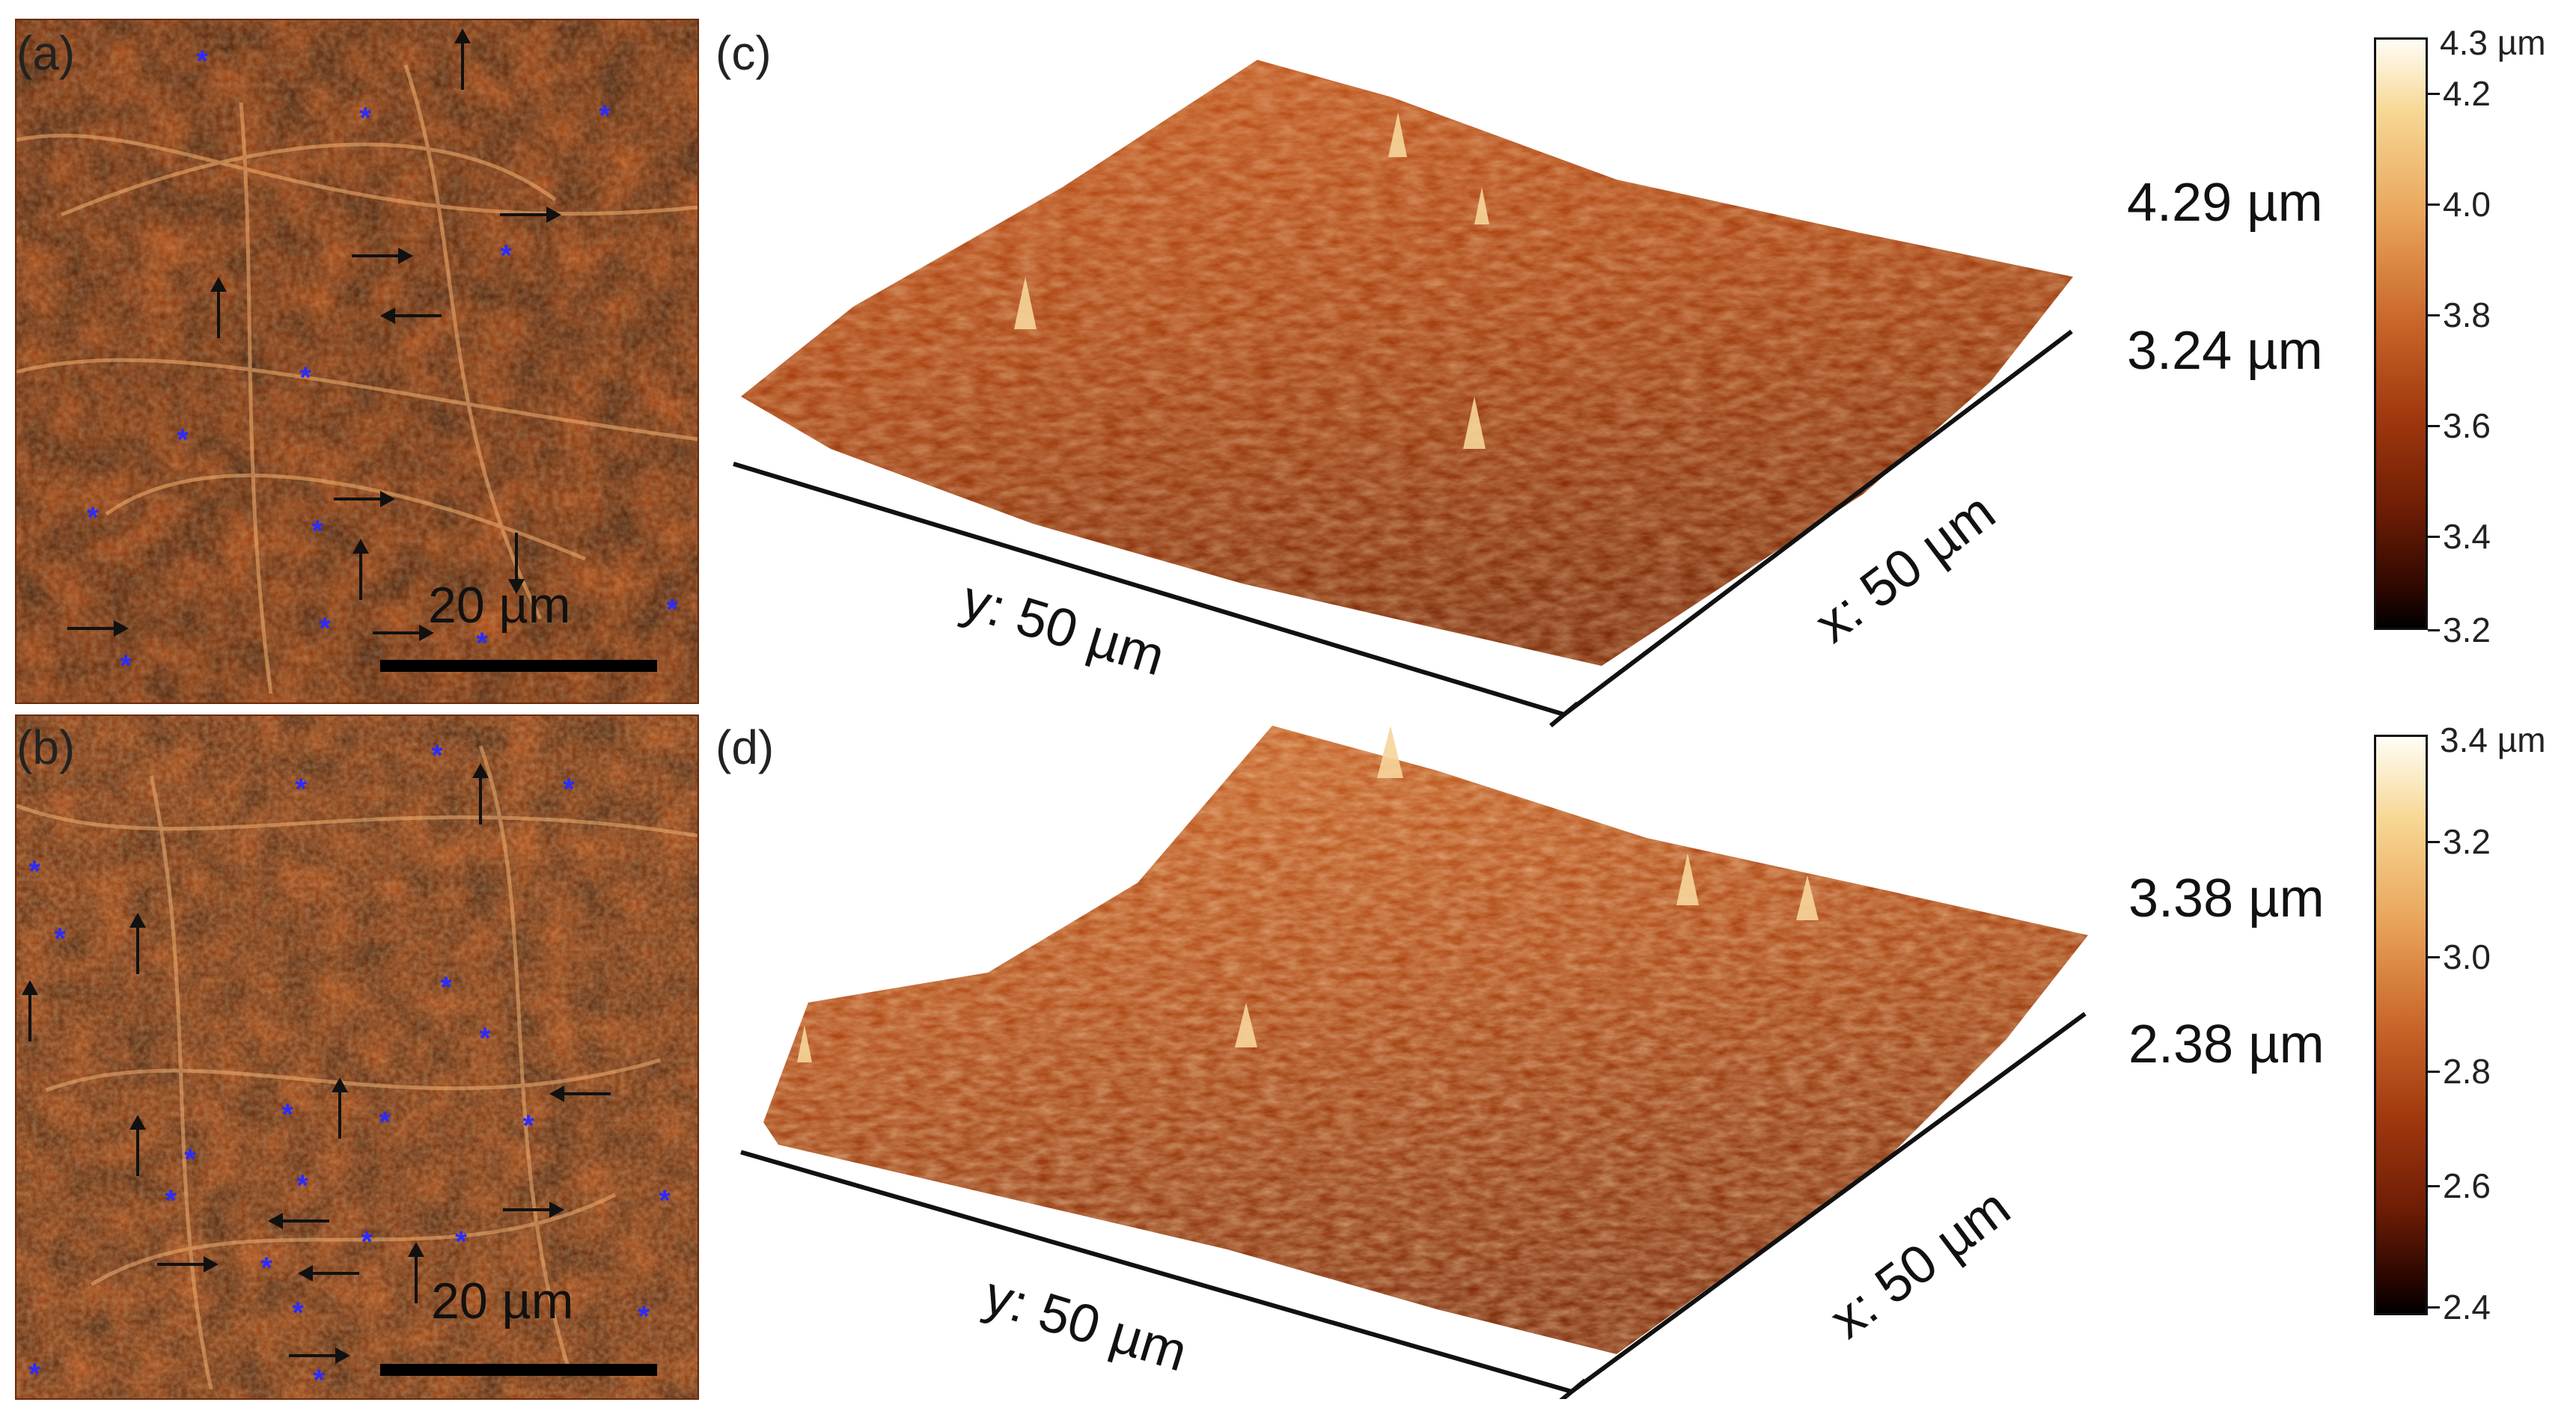 This screenshot has width=2576, height=1417. I want to click on colorbar-tick-label: 3.6, so click(2467, 425).